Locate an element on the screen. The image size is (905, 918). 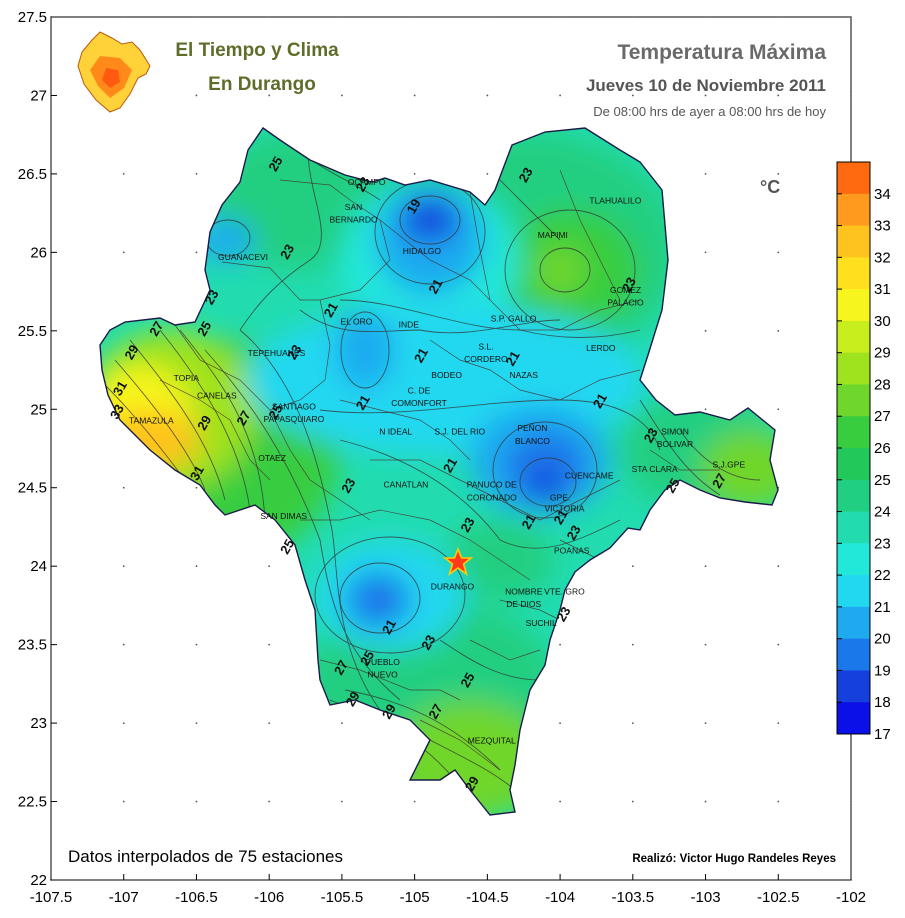
municipality-label: VTE. GRO is located at coordinates (564, 591).